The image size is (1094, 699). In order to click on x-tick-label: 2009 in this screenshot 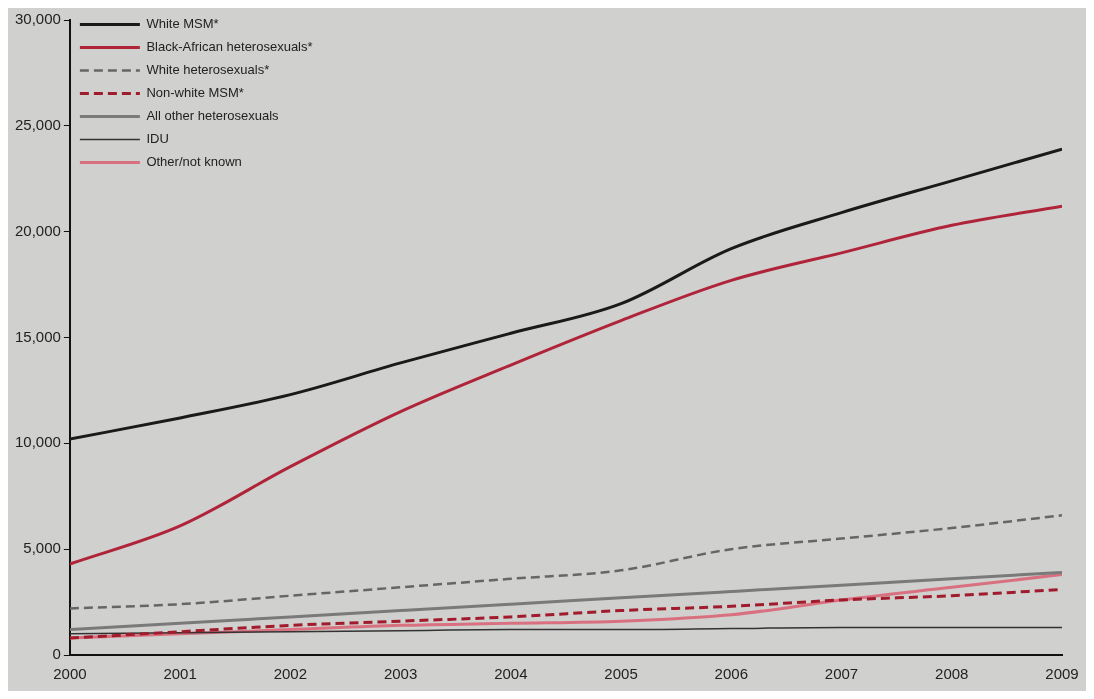, I will do `click(1062, 674)`.